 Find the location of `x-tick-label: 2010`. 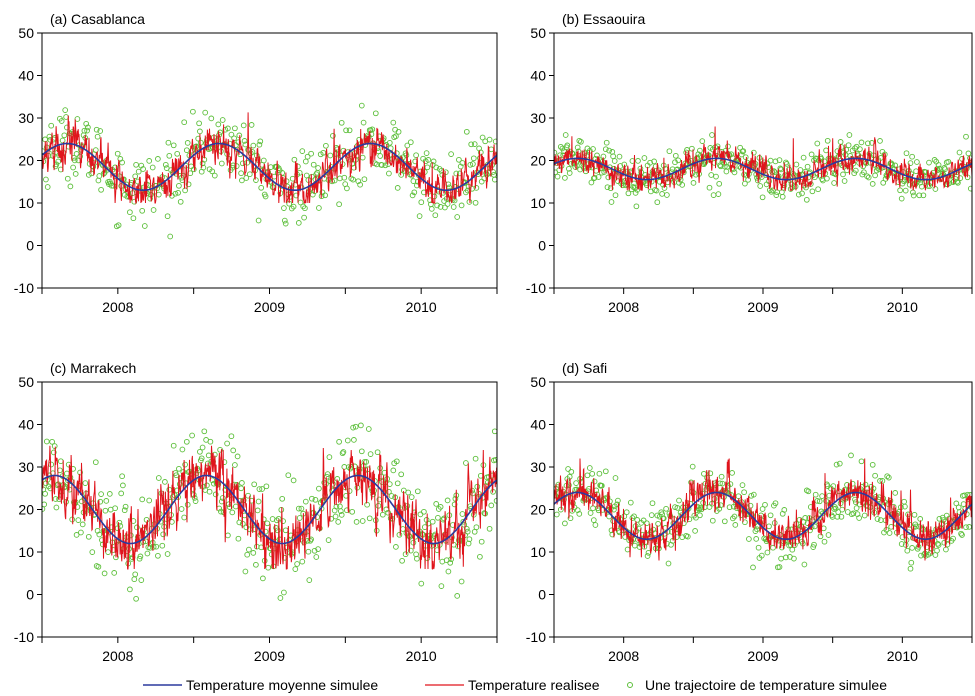

x-tick-label: 2010 is located at coordinates (902, 656).